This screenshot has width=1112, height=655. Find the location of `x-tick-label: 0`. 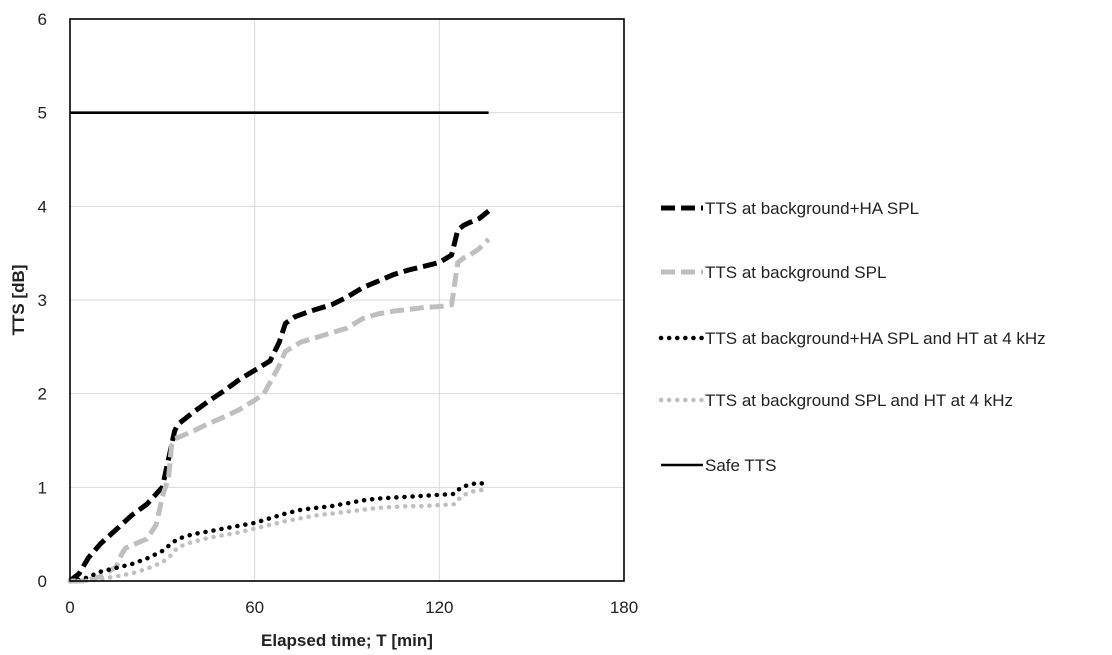

x-tick-label: 0 is located at coordinates (69, 607).